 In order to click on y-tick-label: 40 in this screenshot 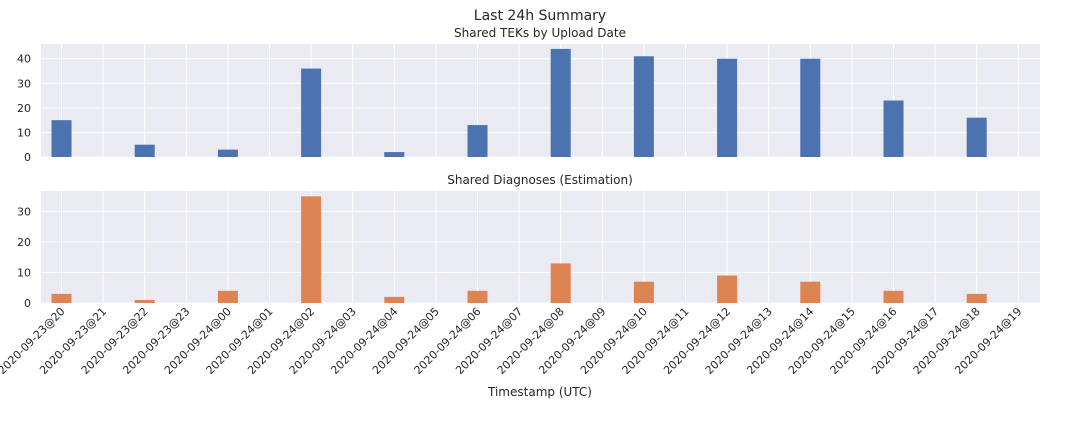, I will do `click(24, 59)`.